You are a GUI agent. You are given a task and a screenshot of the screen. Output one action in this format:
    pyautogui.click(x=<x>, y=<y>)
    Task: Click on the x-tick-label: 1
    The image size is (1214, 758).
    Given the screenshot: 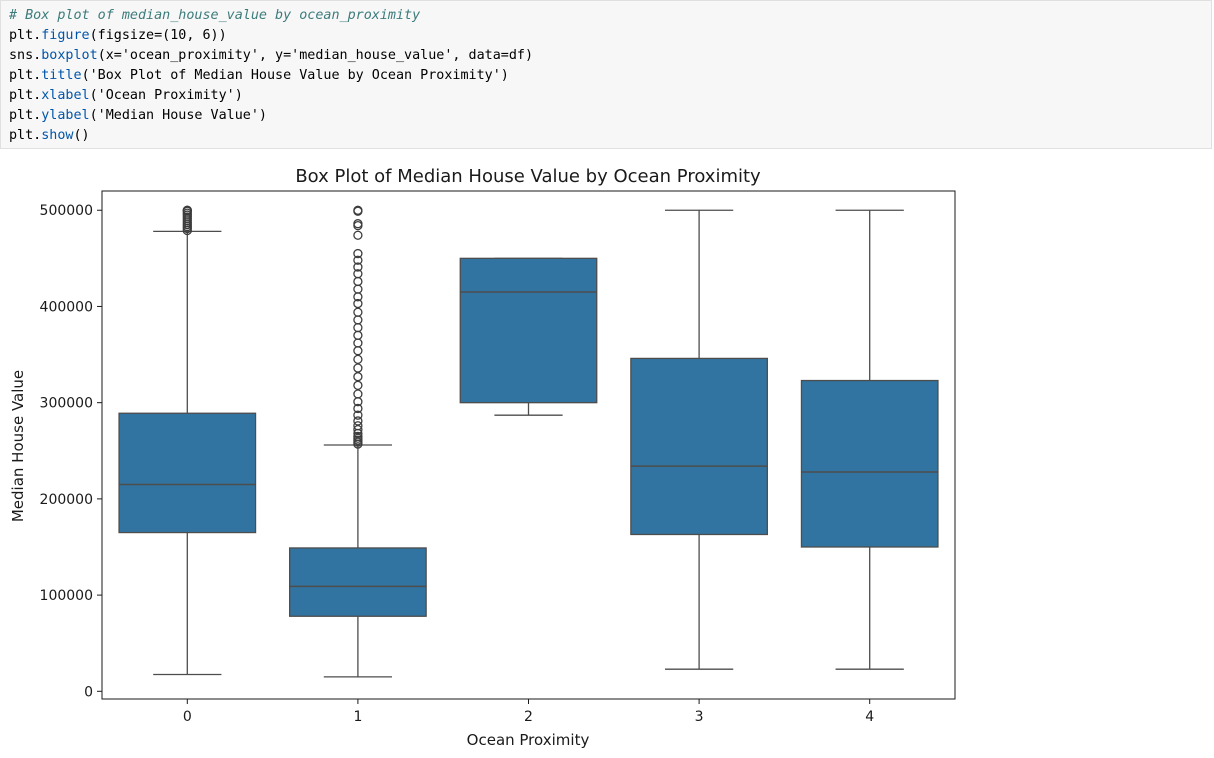 What is the action you would take?
    pyautogui.click(x=357, y=717)
    